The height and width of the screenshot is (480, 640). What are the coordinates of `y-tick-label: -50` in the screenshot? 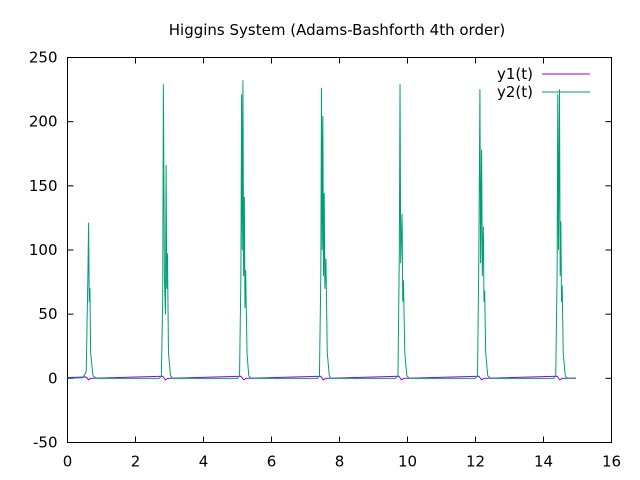 It's located at (45, 443).